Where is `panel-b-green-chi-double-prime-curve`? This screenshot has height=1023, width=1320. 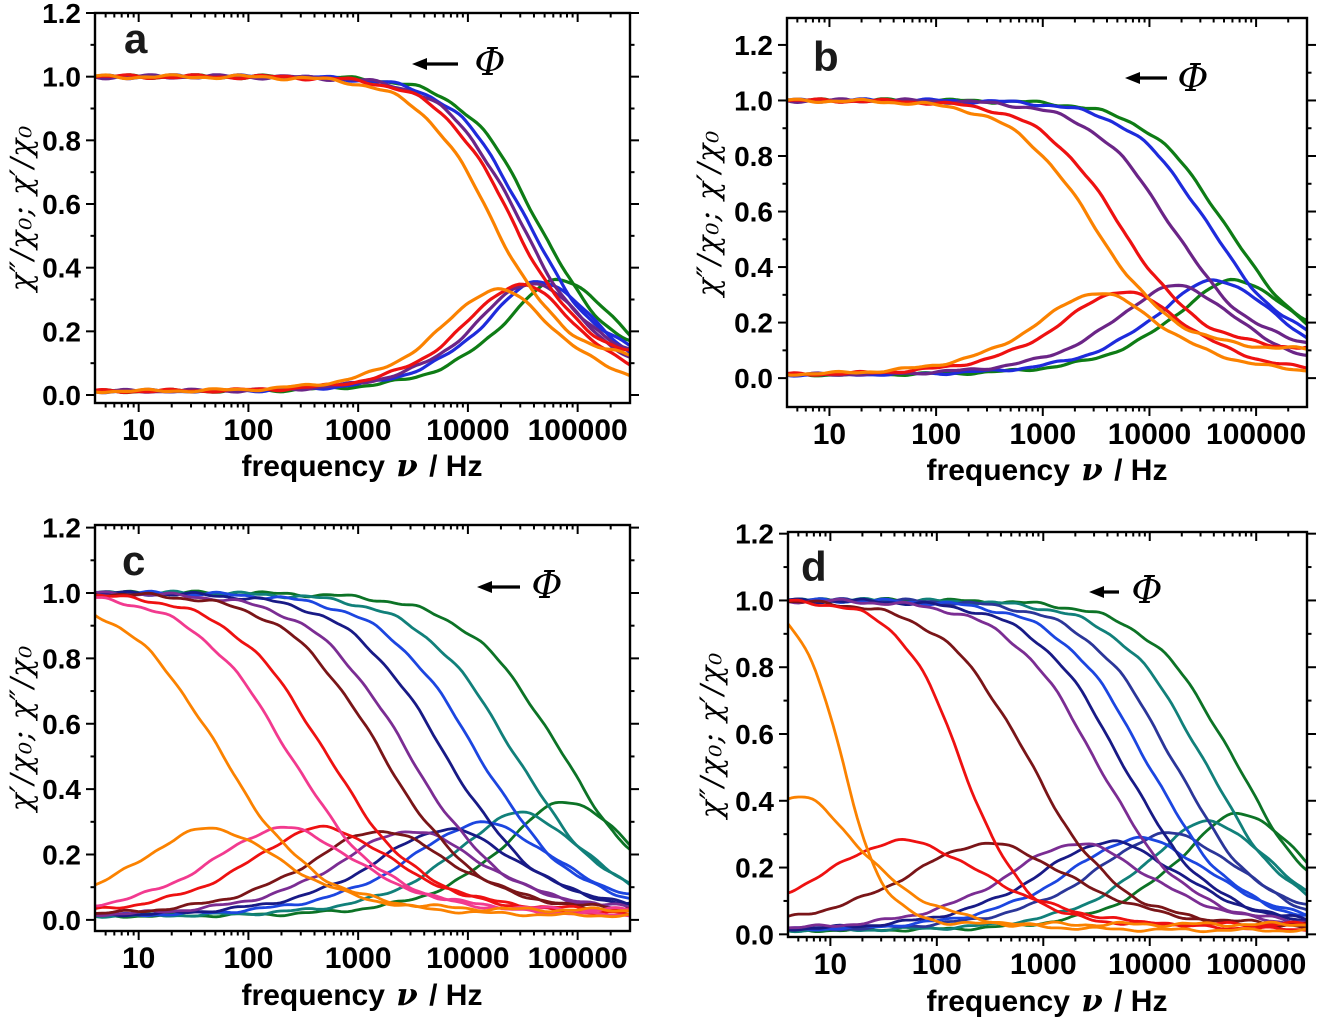 panel-b-green-chi-double-prime-curve is located at coordinates (1047, 327).